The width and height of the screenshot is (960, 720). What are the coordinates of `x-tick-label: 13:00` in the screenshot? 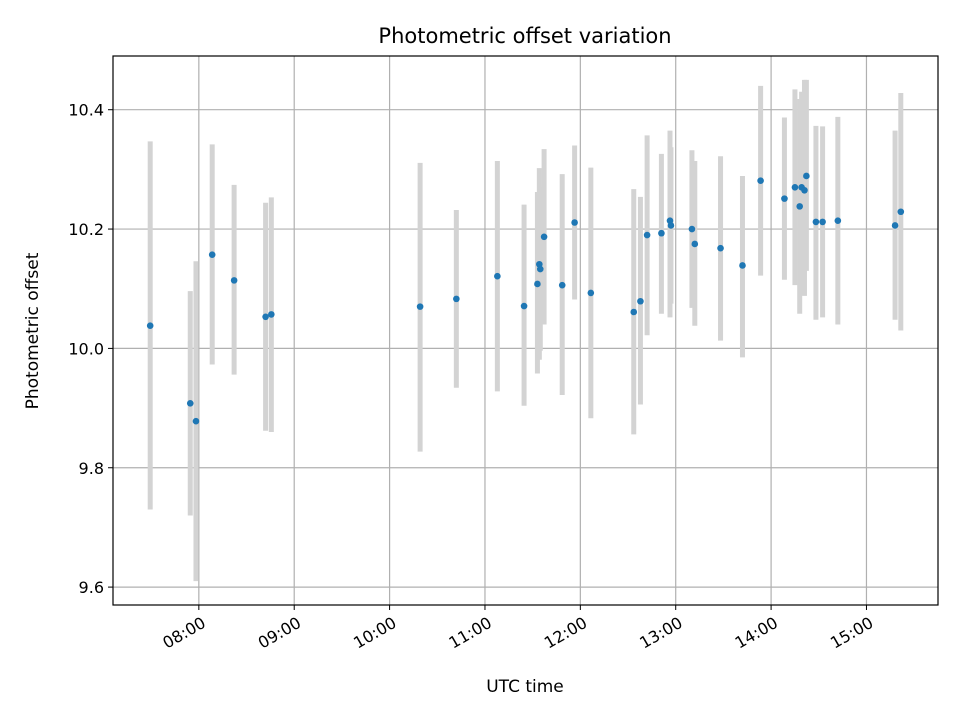 It's located at (660, 633).